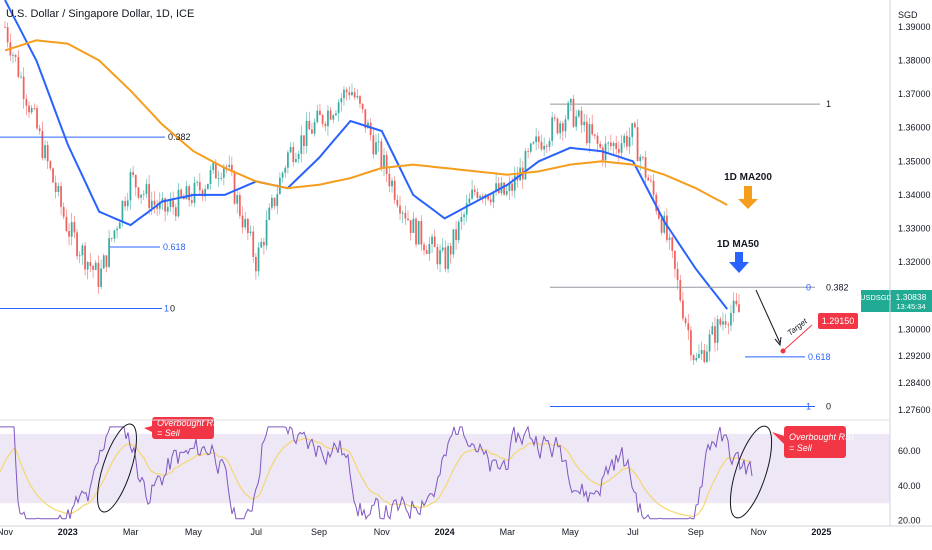  Describe the element at coordinates (148, 429) in the screenshot. I see `rsi-callout-left-pointer` at that location.